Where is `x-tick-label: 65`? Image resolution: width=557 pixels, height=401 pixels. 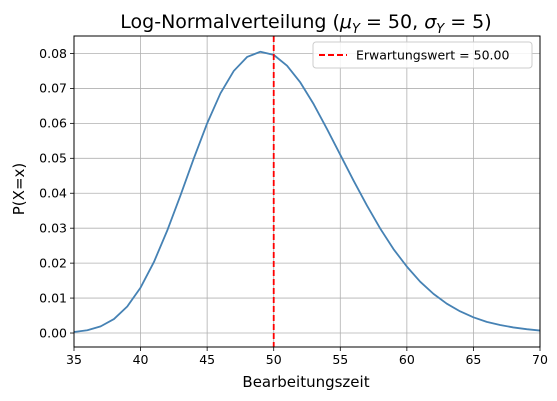
x-tick-label: 65 is located at coordinates (473, 359).